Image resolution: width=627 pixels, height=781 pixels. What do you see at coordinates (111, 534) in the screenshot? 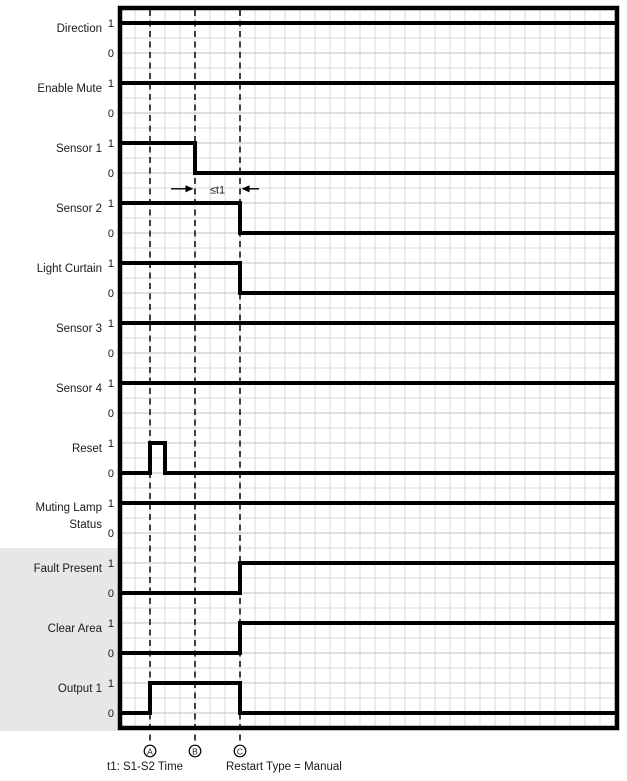
I see `level-tick-0-muting-lamp-status: 0` at bounding box center [111, 534].